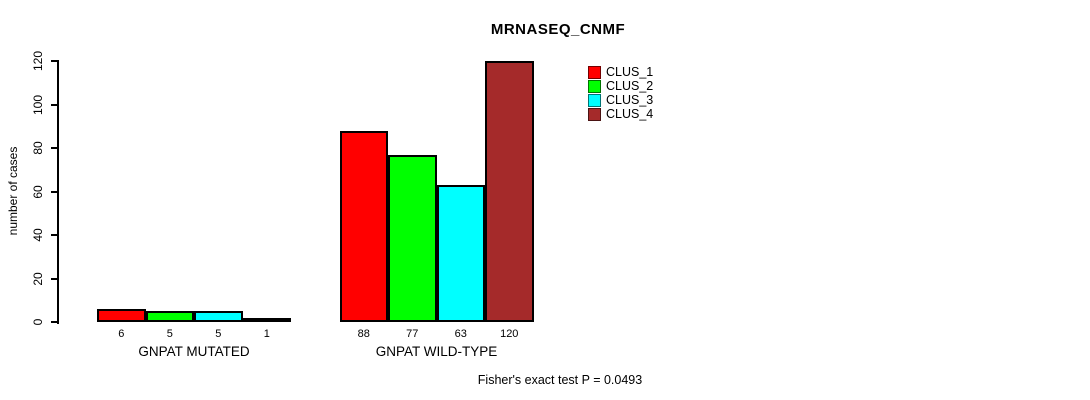 The height and width of the screenshot is (400, 1090). I want to click on bar-value-label: 77, so click(412, 334).